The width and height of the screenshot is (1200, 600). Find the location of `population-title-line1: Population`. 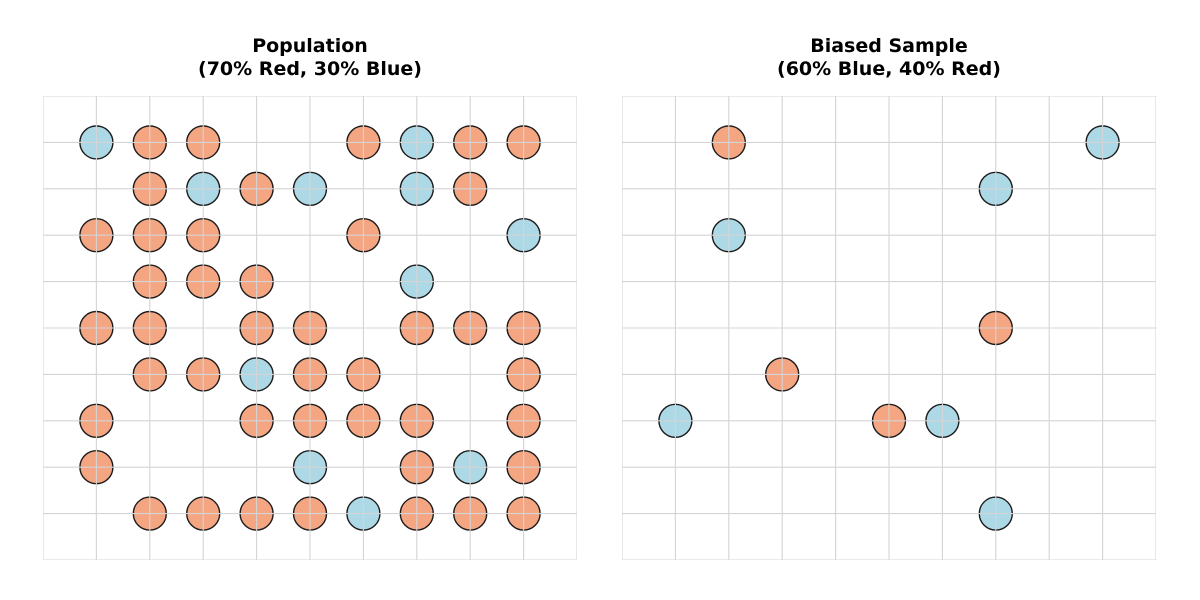

population-title-line1: Population is located at coordinates (310, 46).